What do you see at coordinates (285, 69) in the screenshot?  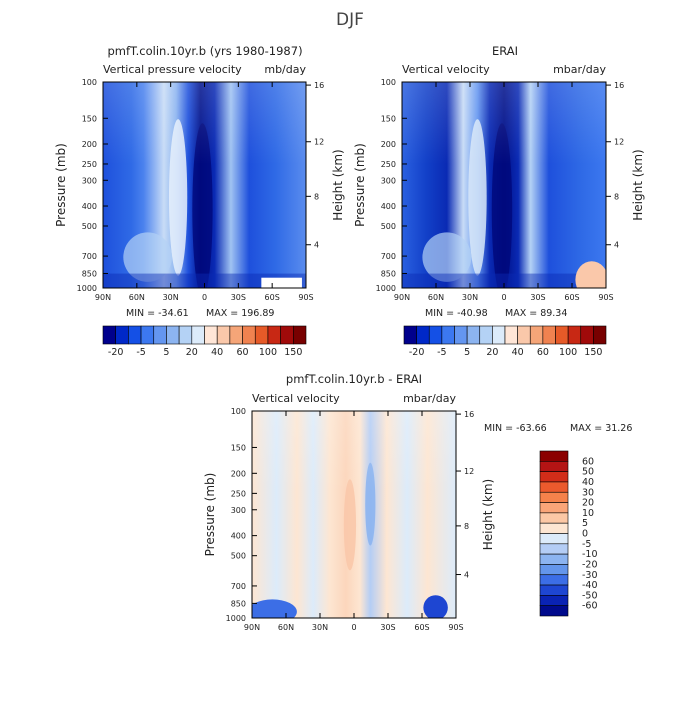 I see `panel-units: mb/day` at bounding box center [285, 69].